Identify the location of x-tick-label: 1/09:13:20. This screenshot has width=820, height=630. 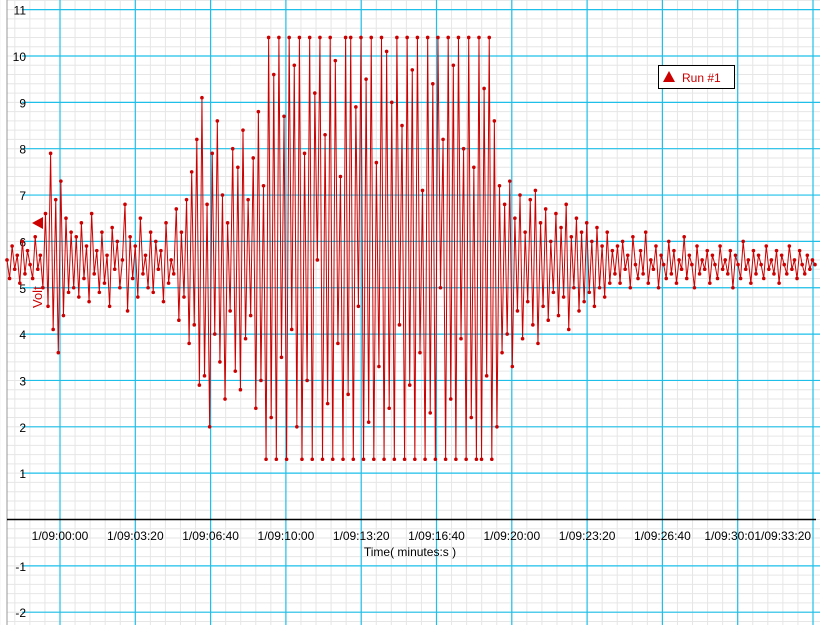
(361, 536).